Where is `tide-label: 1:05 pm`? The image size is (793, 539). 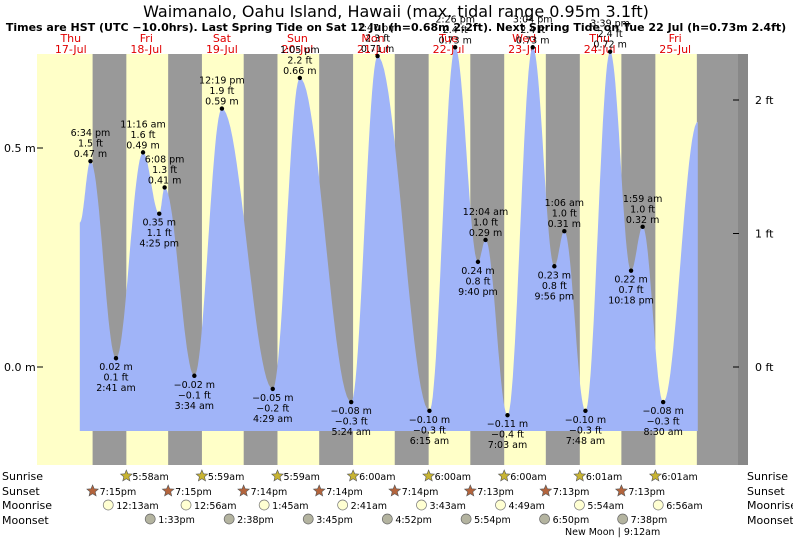
tide-label: 1:05 pm is located at coordinates (300, 50).